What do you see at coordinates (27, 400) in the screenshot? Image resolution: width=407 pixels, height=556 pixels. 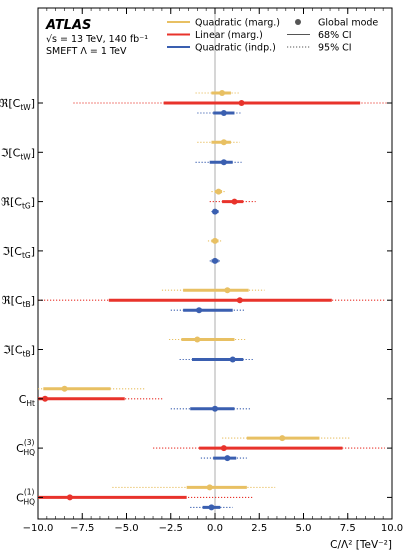 I see `y-tick-label: CHt` at bounding box center [27, 400].